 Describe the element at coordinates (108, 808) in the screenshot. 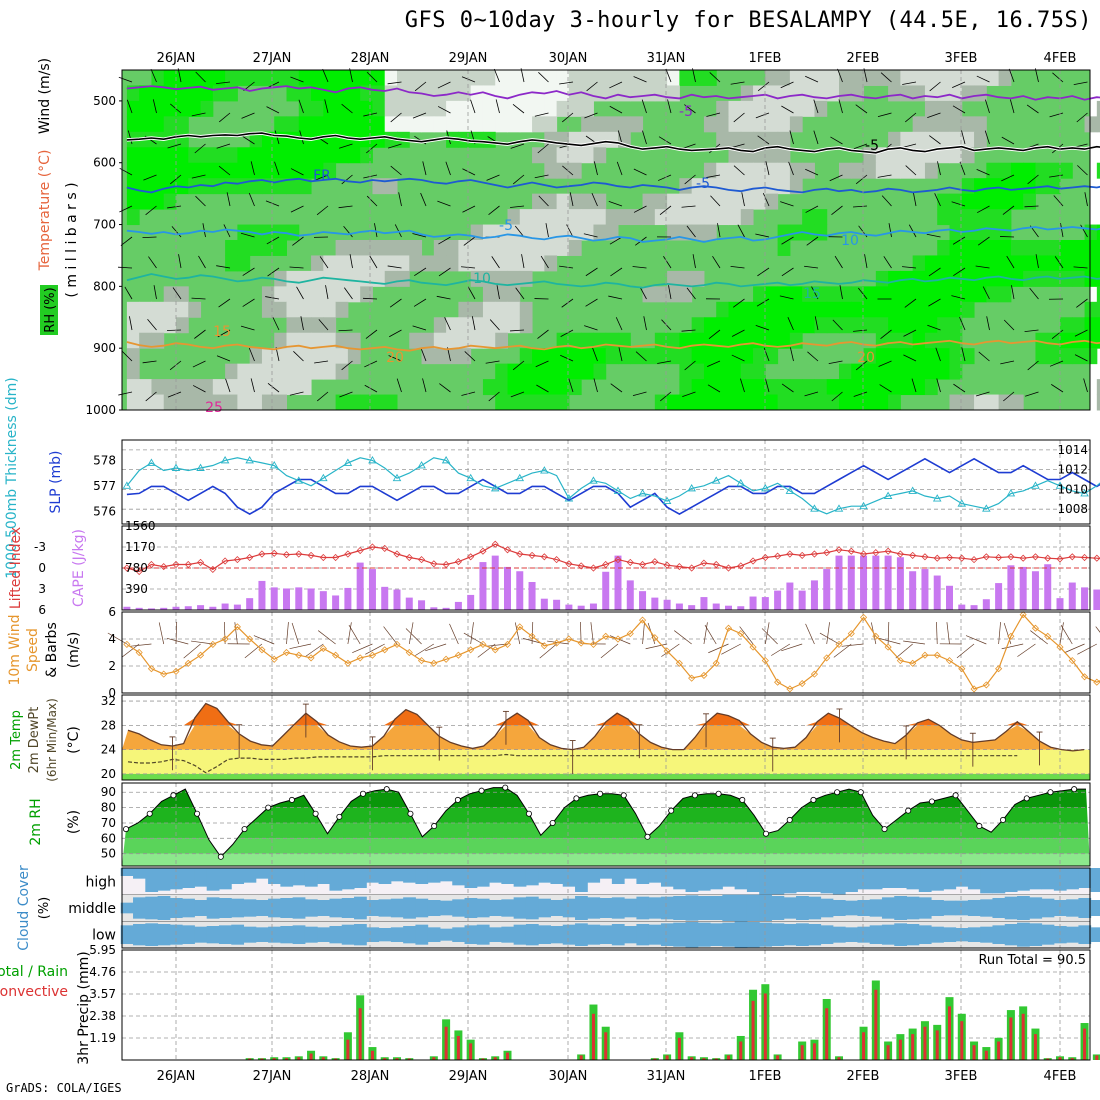

I see `rh2m-tick: 80` at that location.